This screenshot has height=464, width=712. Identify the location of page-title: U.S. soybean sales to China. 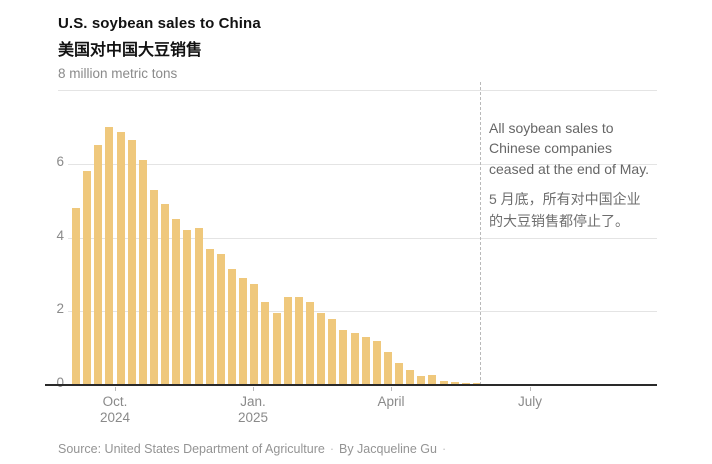
(159, 23).